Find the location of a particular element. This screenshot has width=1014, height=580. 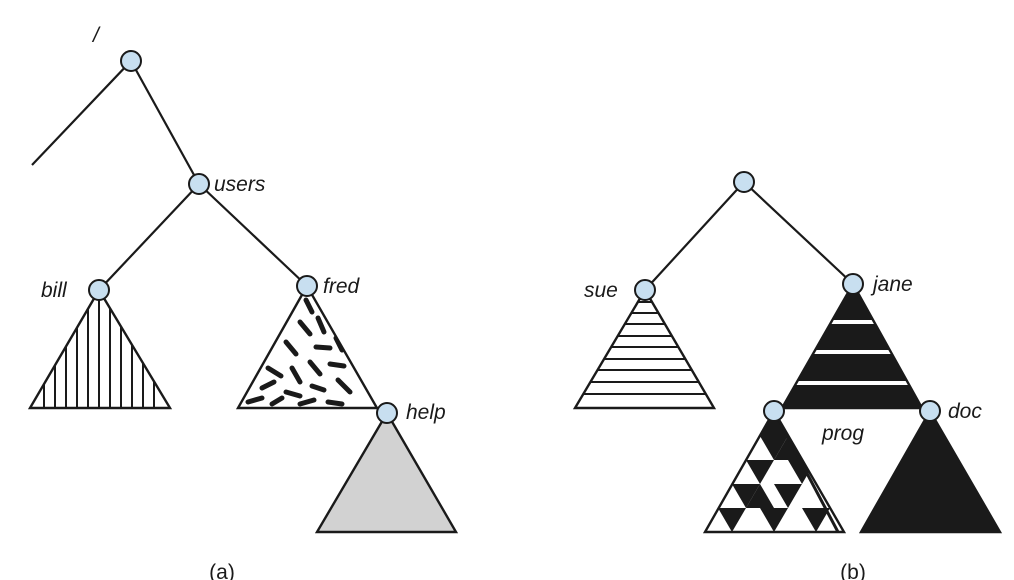

prog-subtree is located at coordinates (774, 471).